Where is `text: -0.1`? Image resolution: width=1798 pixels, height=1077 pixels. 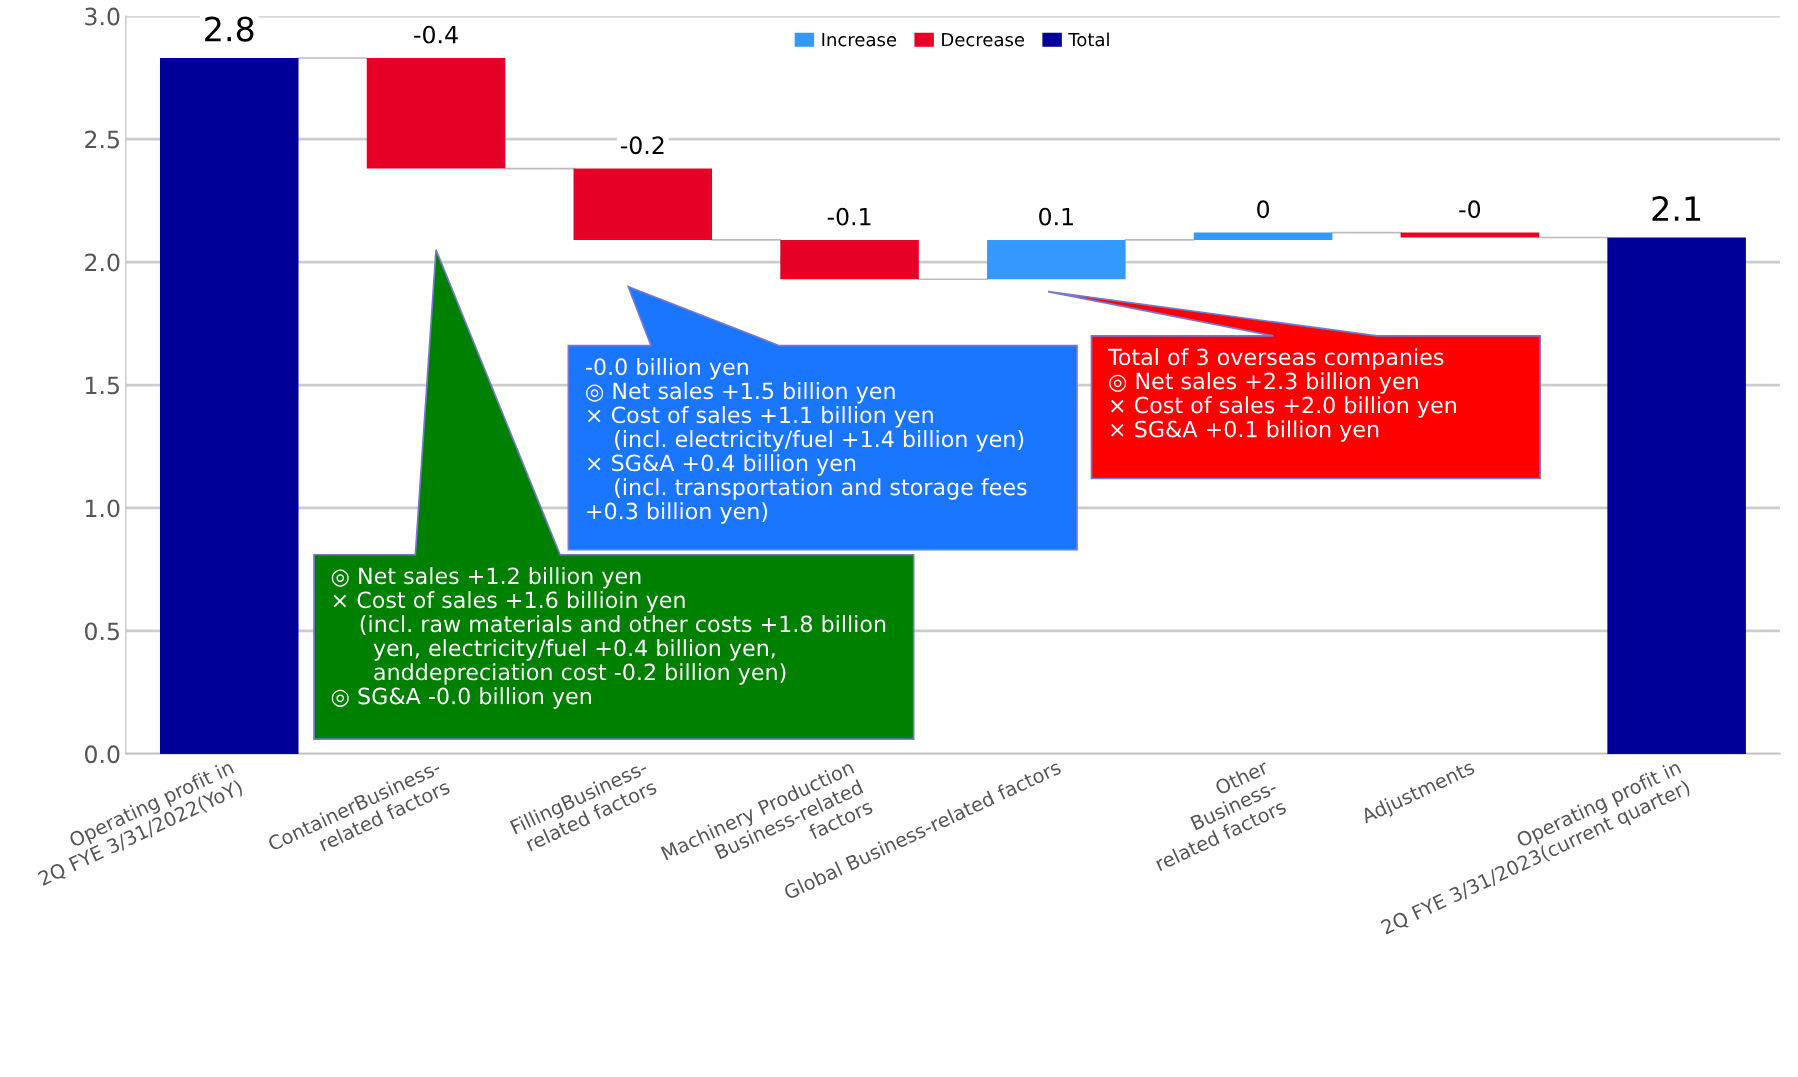
text: -0.1 is located at coordinates (849, 216).